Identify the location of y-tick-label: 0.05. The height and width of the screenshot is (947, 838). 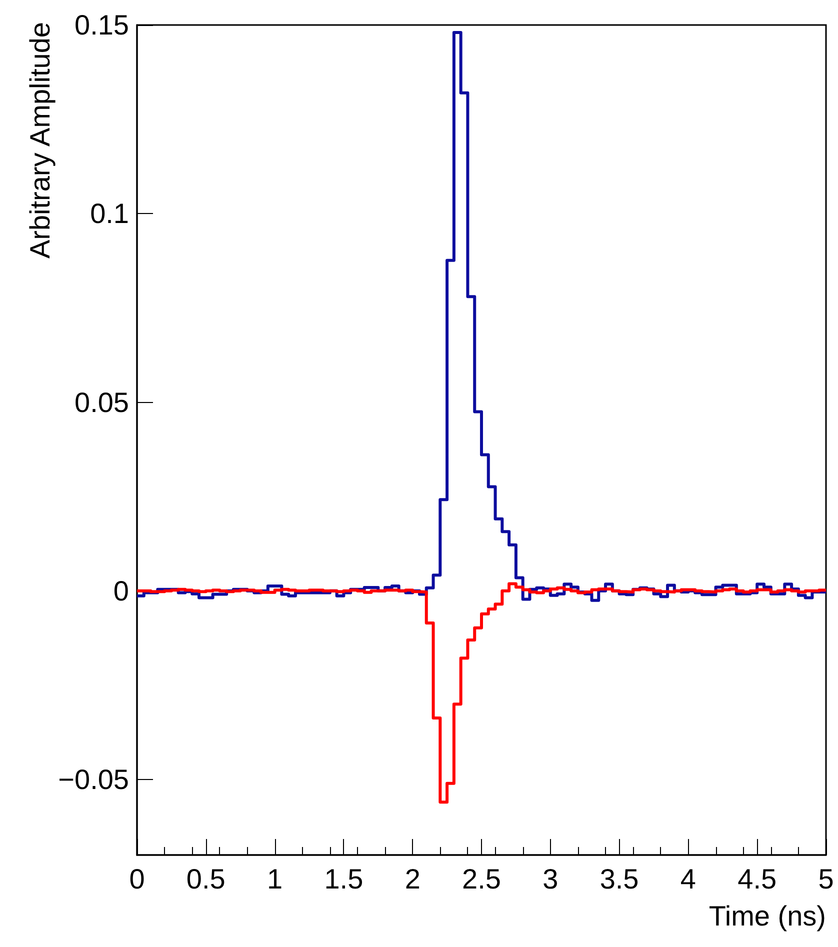
(101, 402).